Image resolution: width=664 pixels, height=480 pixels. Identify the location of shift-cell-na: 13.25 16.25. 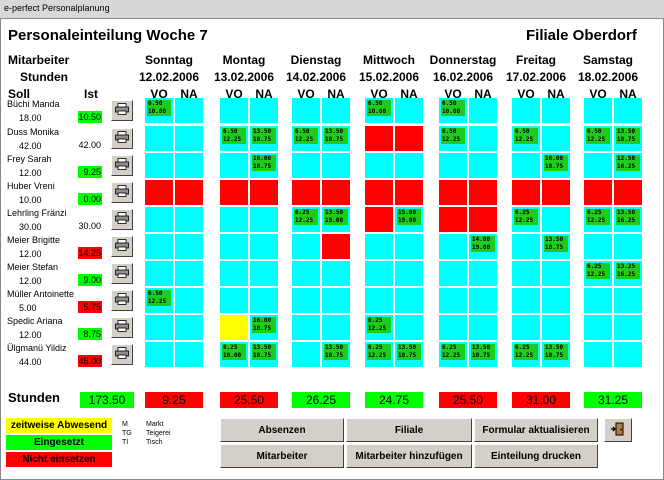
(628, 273).